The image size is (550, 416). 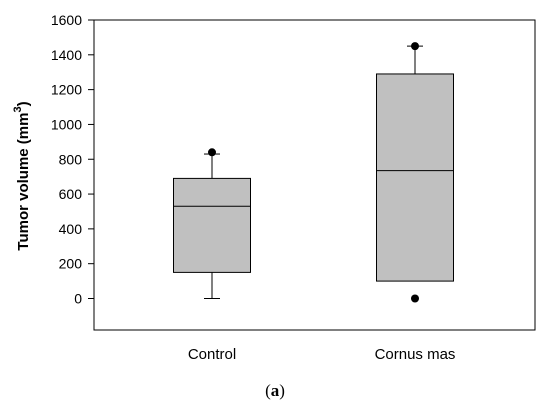 I want to click on y-tick-label: 1600, so click(x=66, y=20).